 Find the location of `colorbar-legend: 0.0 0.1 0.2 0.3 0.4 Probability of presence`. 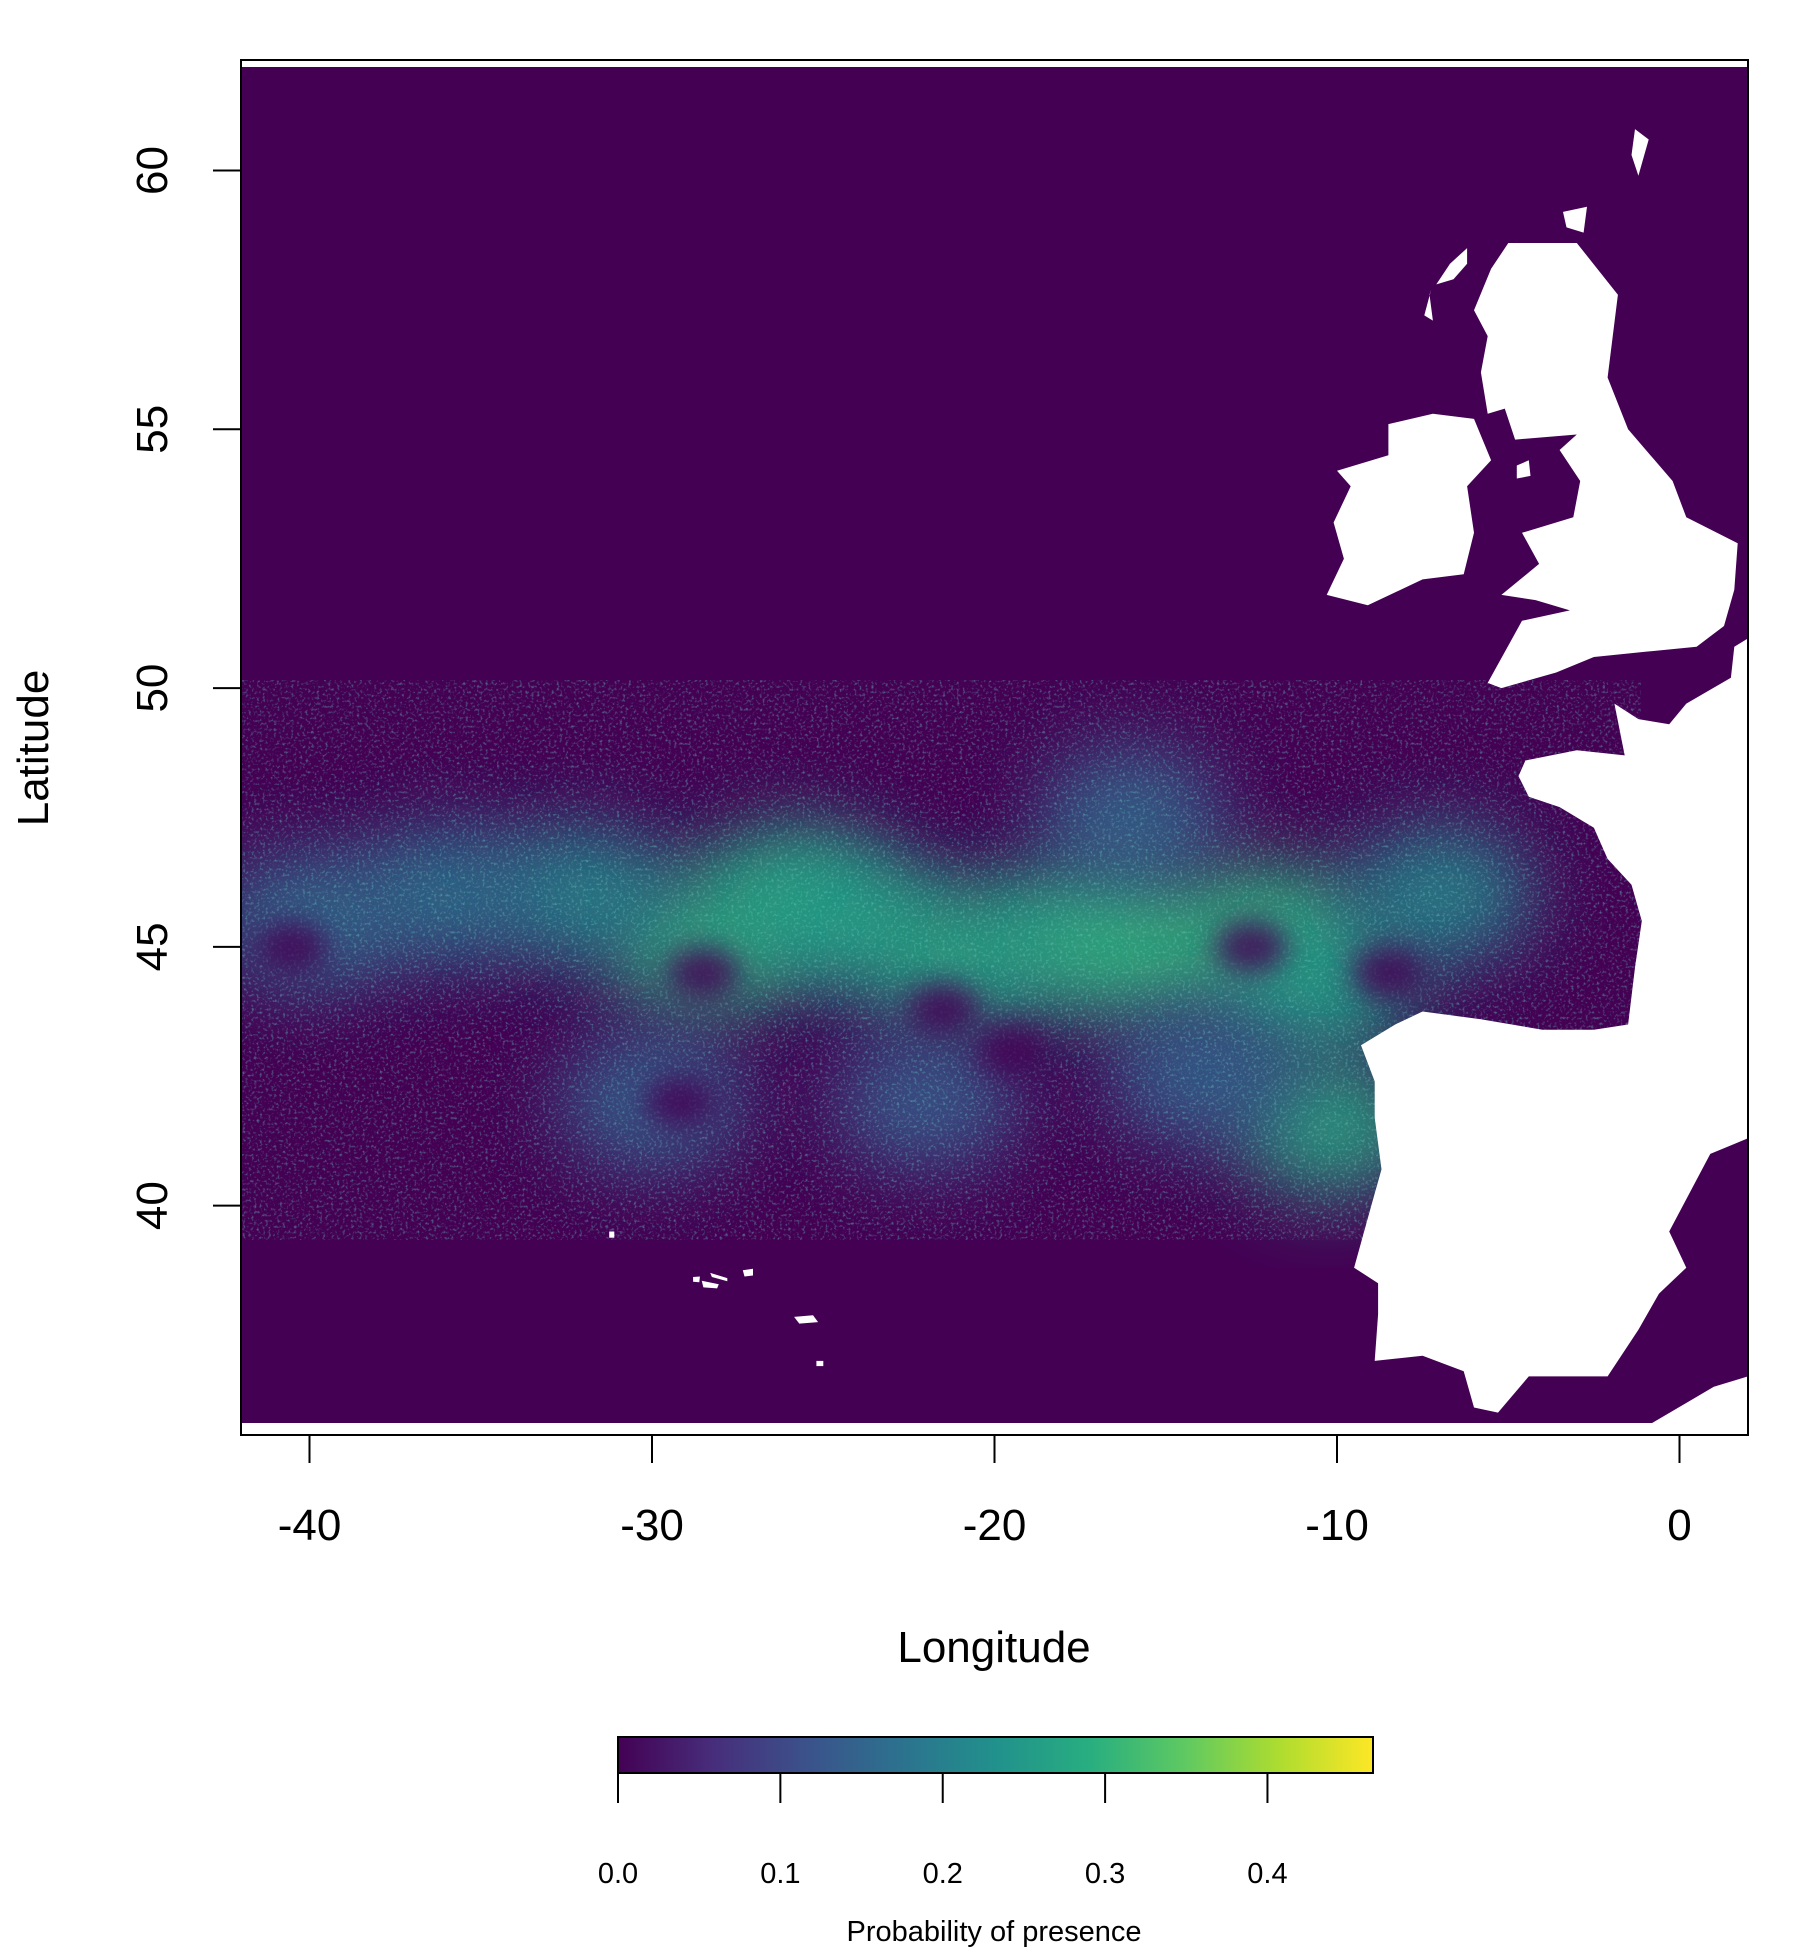

colorbar-legend: 0.0 0.1 0.2 0.3 0.4 Probability of presence is located at coordinates (986, 1842).